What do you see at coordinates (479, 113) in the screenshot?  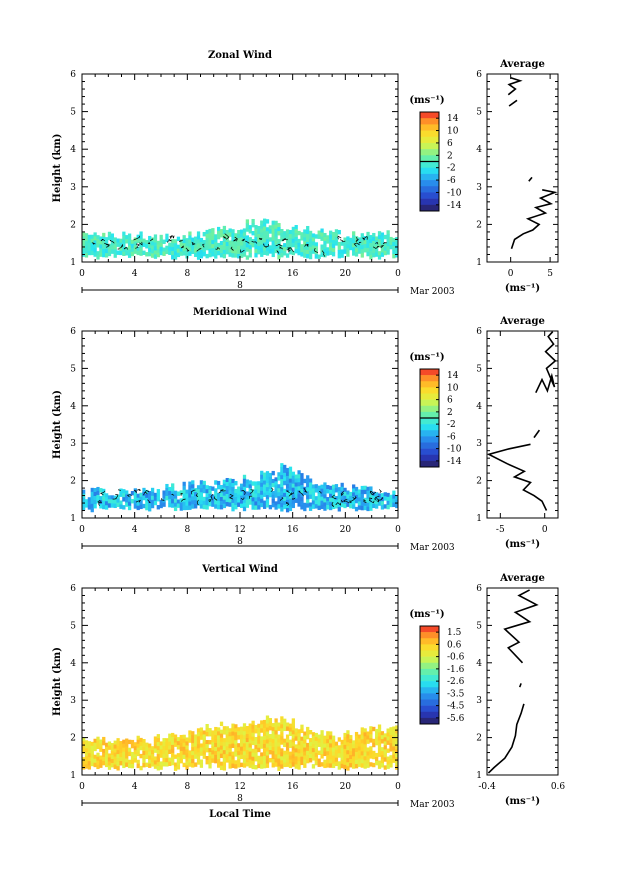 I see `profile-y-tick-label: 5` at bounding box center [479, 113].